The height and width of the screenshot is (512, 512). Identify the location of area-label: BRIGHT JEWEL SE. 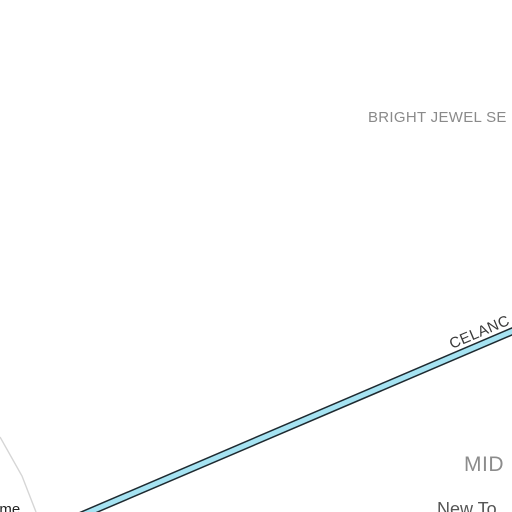
(437, 117).